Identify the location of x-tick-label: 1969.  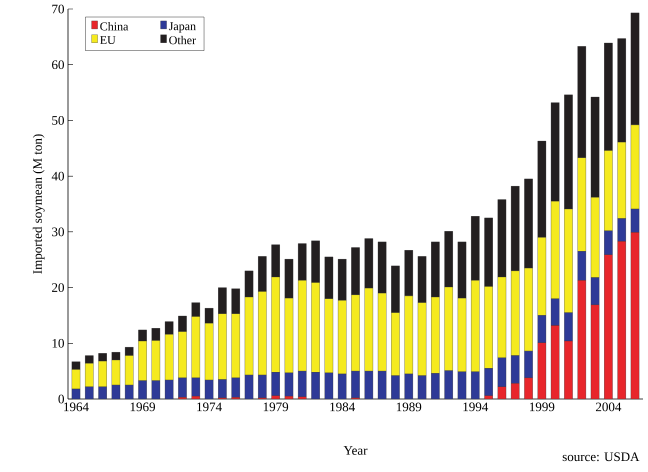
(142, 407).